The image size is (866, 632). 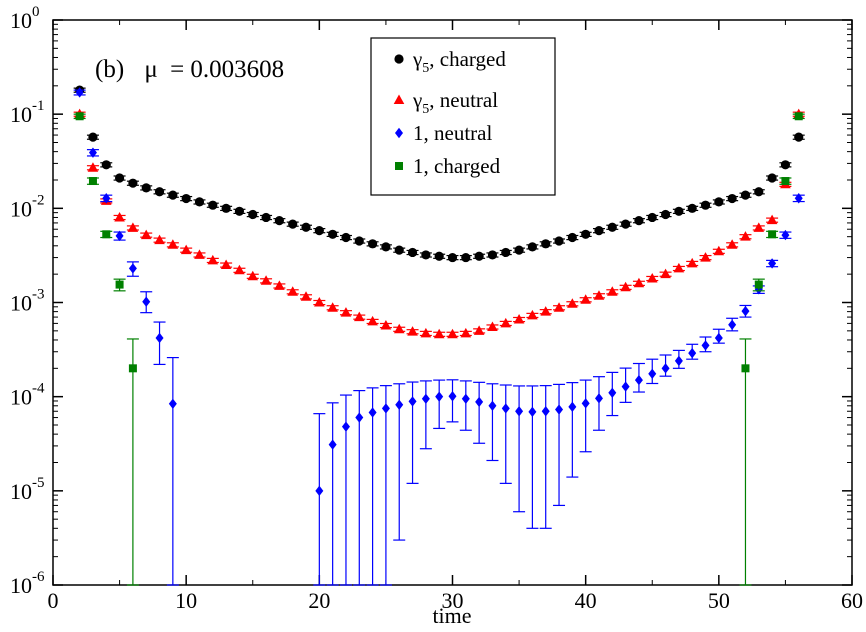 What do you see at coordinates (25, 18) in the screenshot?
I see `y-tick-label: 10⁰` at bounding box center [25, 18].